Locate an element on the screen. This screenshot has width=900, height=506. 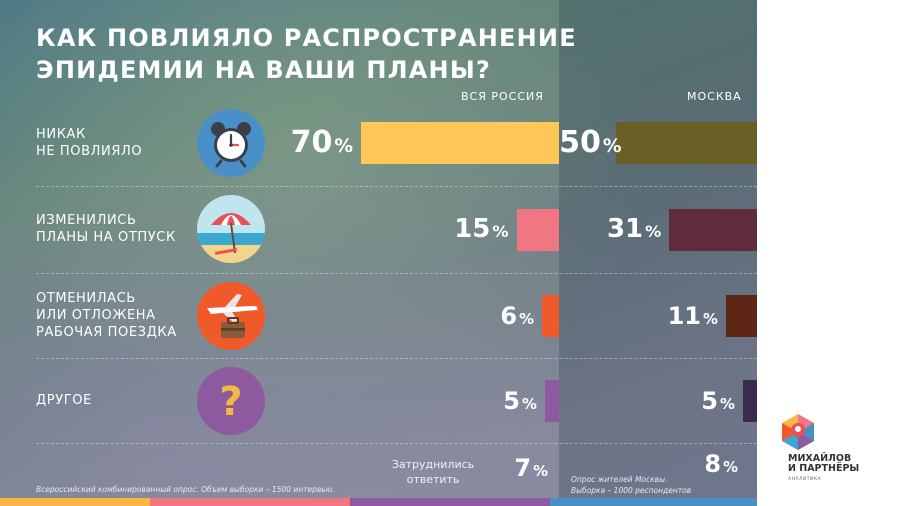
data-label-russia-3: 6% is located at coordinates (517, 315).